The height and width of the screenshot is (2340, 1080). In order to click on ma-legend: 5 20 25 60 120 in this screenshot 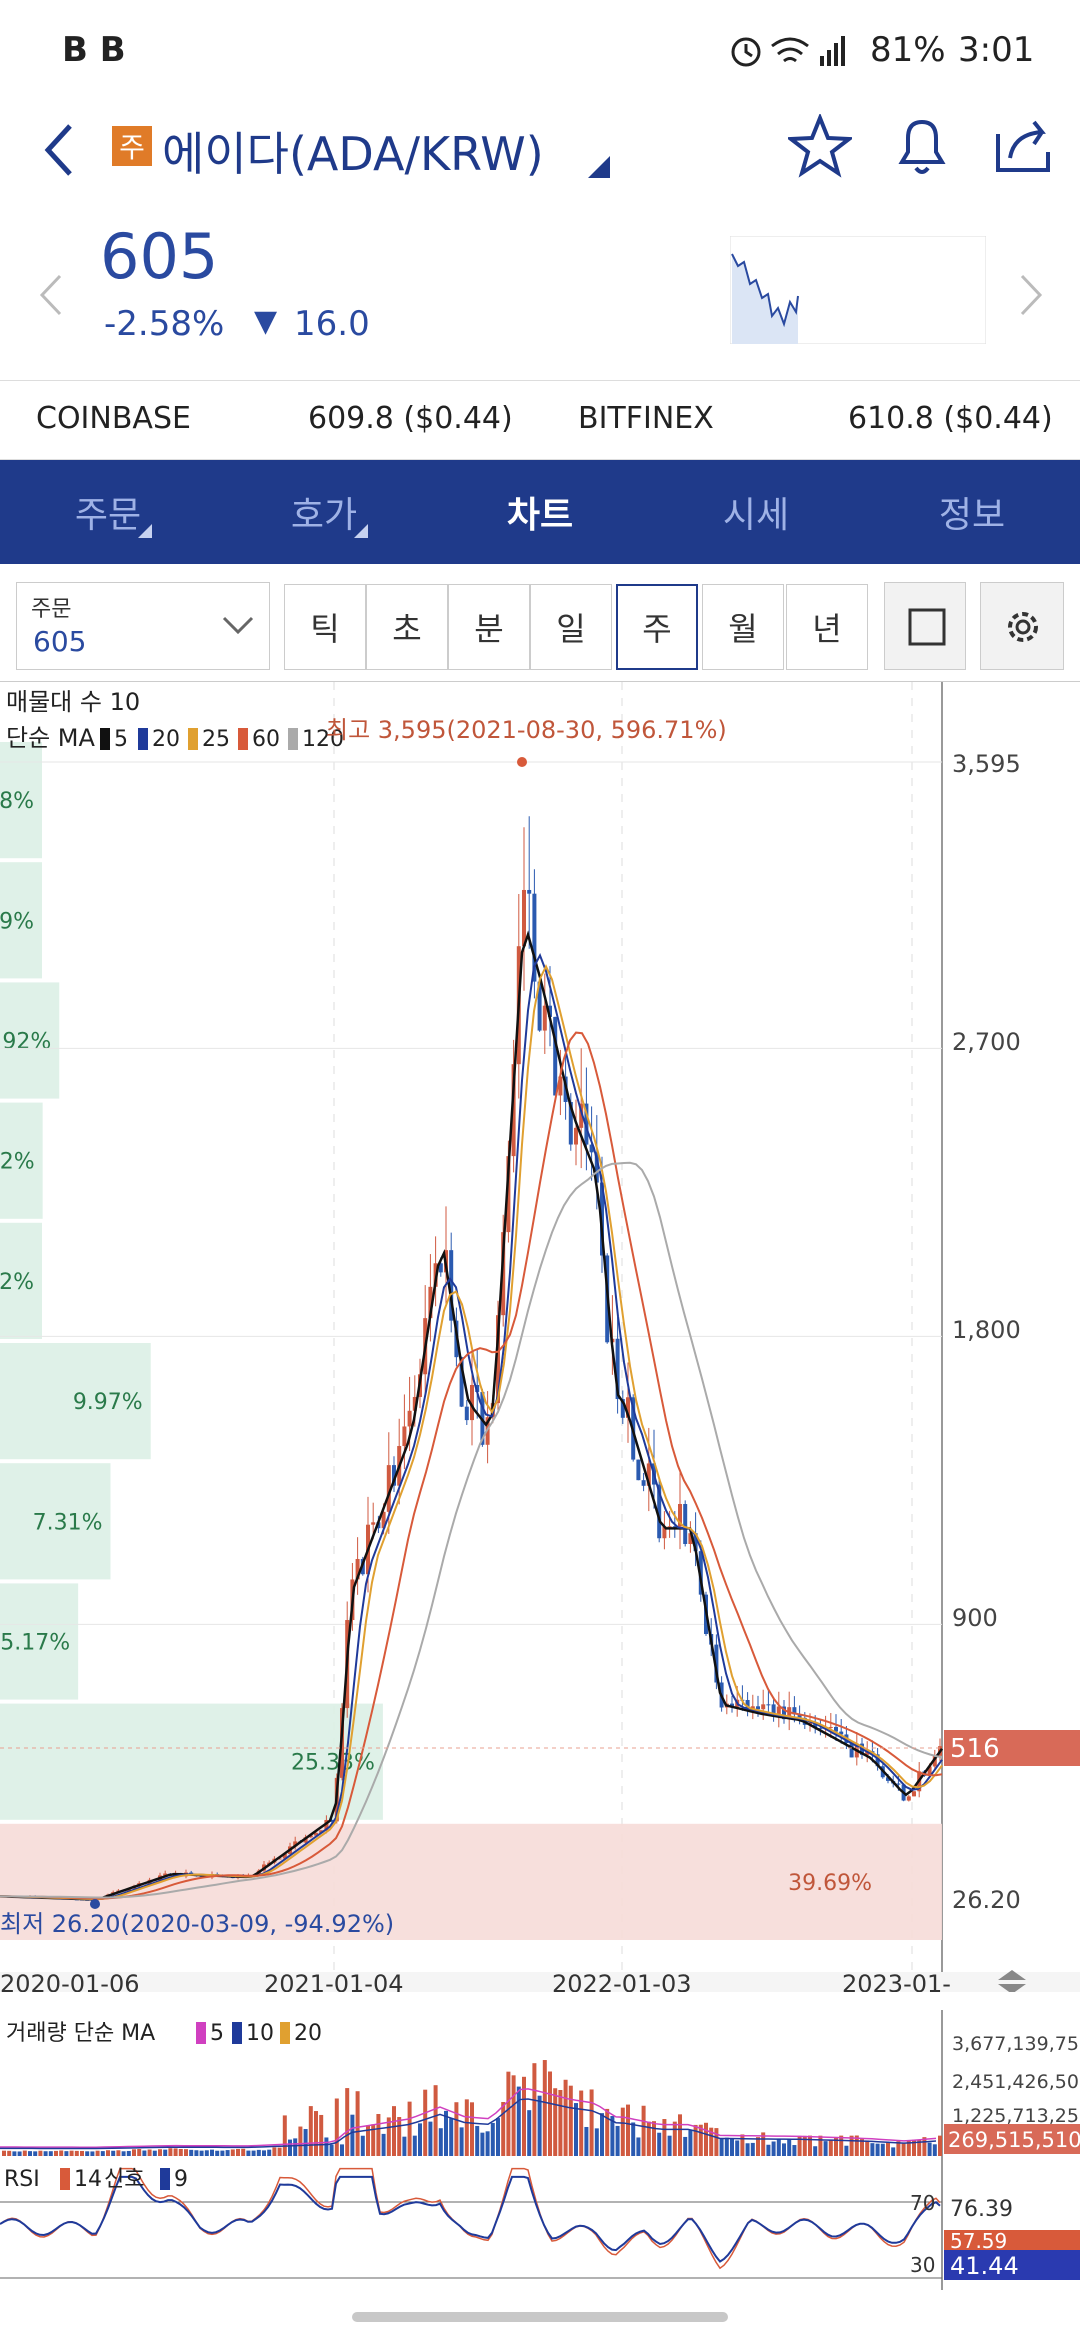, I will do `click(222, 739)`.